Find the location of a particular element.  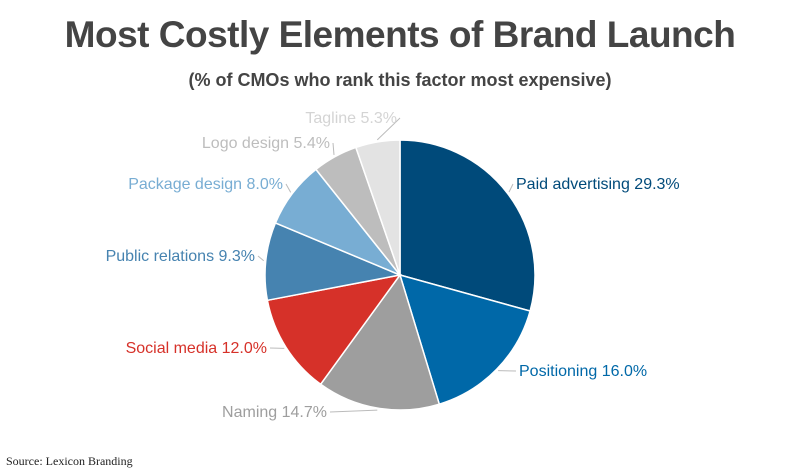

pie-slice-tagline is located at coordinates (377, 207).